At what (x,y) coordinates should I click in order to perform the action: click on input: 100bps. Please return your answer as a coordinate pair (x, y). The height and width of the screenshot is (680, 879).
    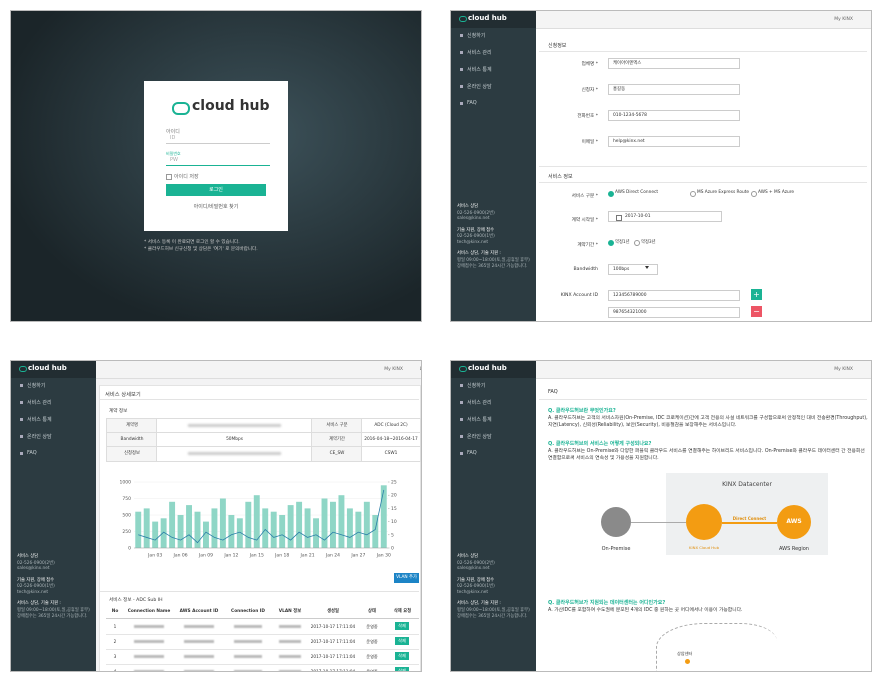
    Looking at the image, I should click on (633, 269).